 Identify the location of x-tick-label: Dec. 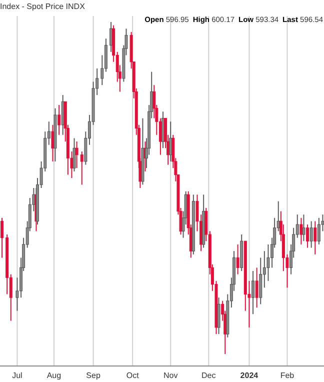
(209, 375).